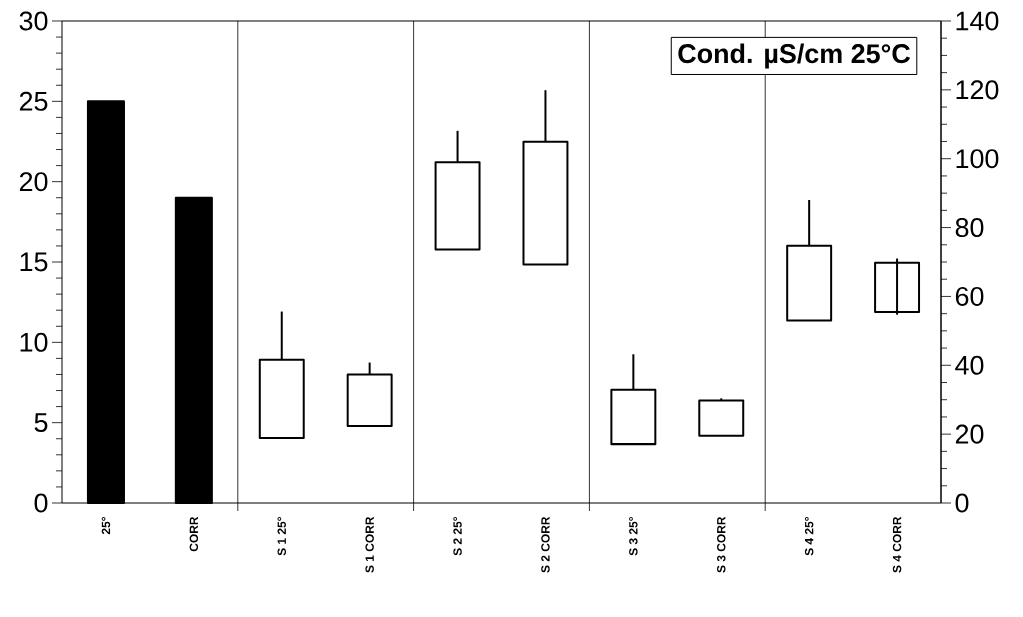 The image size is (1023, 617). Describe the element at coordinates (33, 182) in the screenshot. I see `y-tick-label: 20` at that location.